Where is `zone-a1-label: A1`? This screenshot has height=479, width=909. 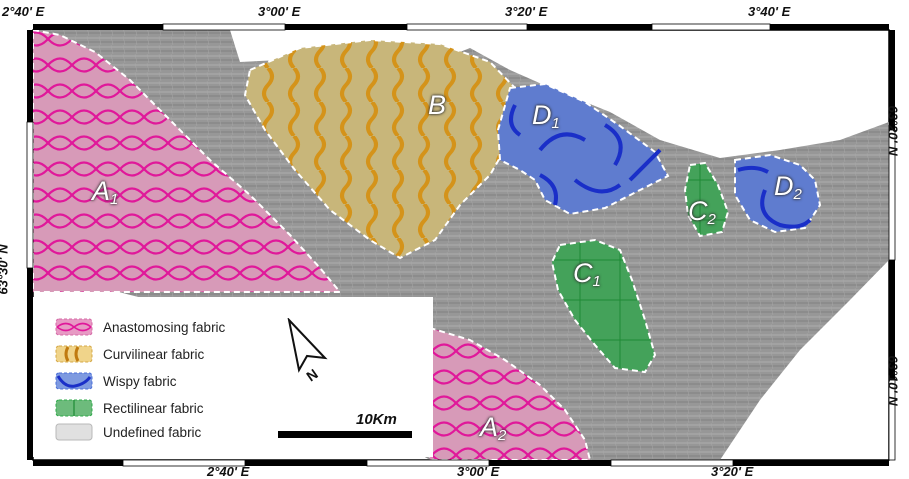 zone-a1-label: A1 is located at coordinates (105, 192).